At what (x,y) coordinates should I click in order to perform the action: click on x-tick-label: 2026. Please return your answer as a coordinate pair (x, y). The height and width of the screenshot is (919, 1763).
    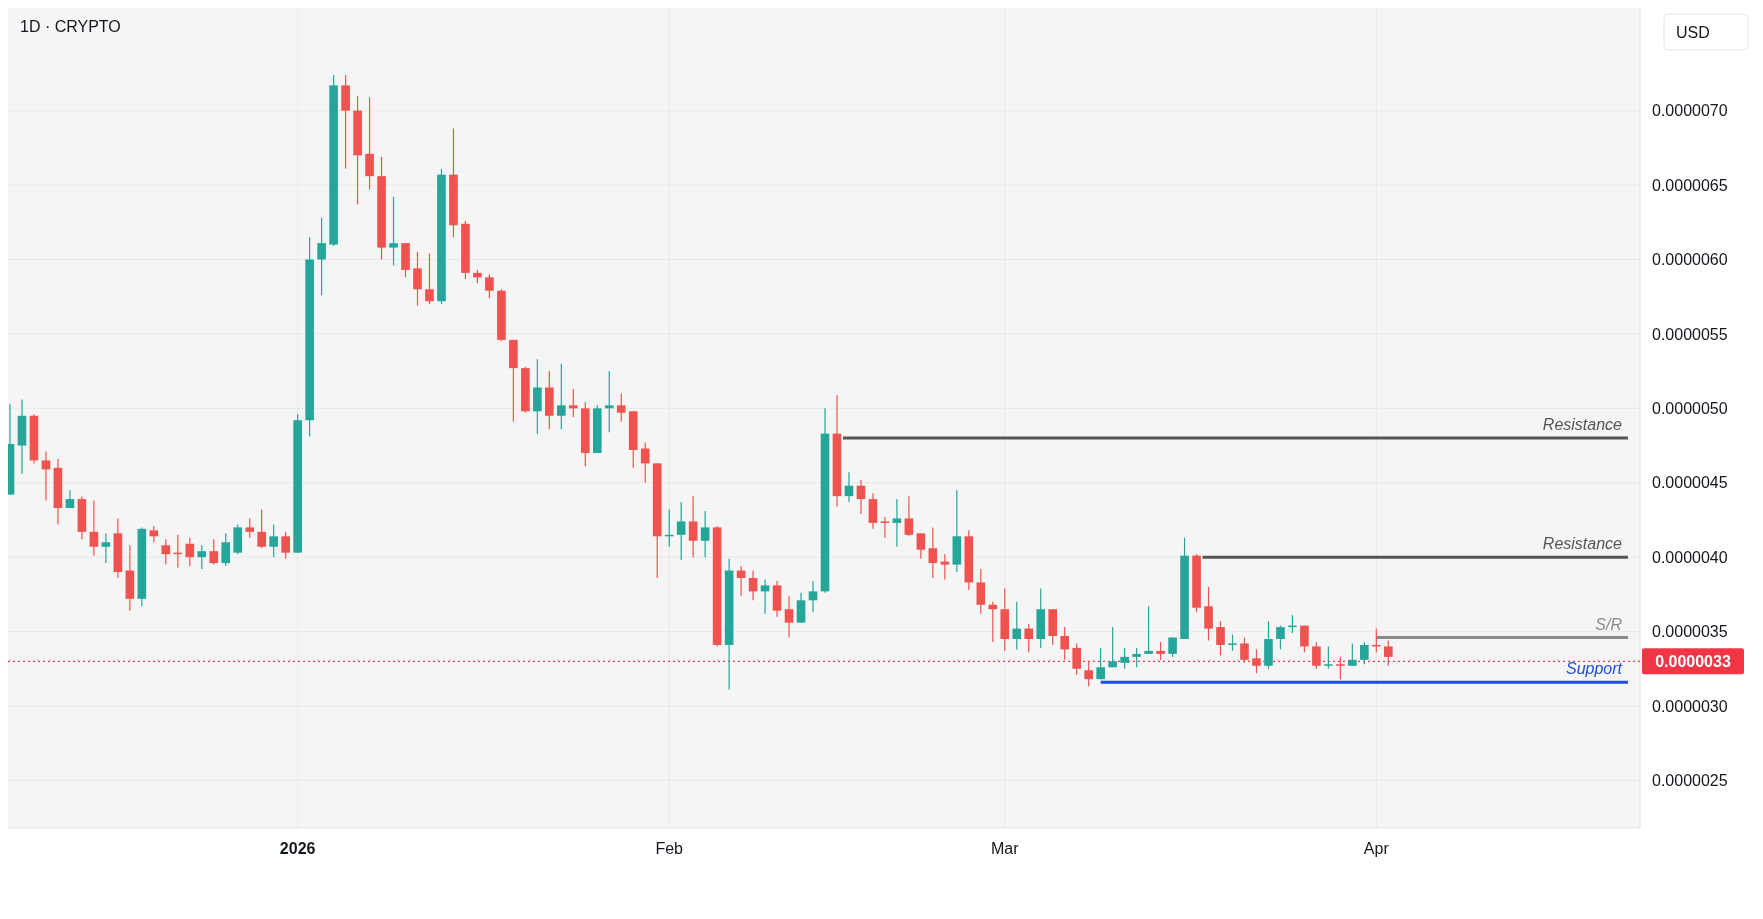
    Looking at the image, I should click on (297, 848).